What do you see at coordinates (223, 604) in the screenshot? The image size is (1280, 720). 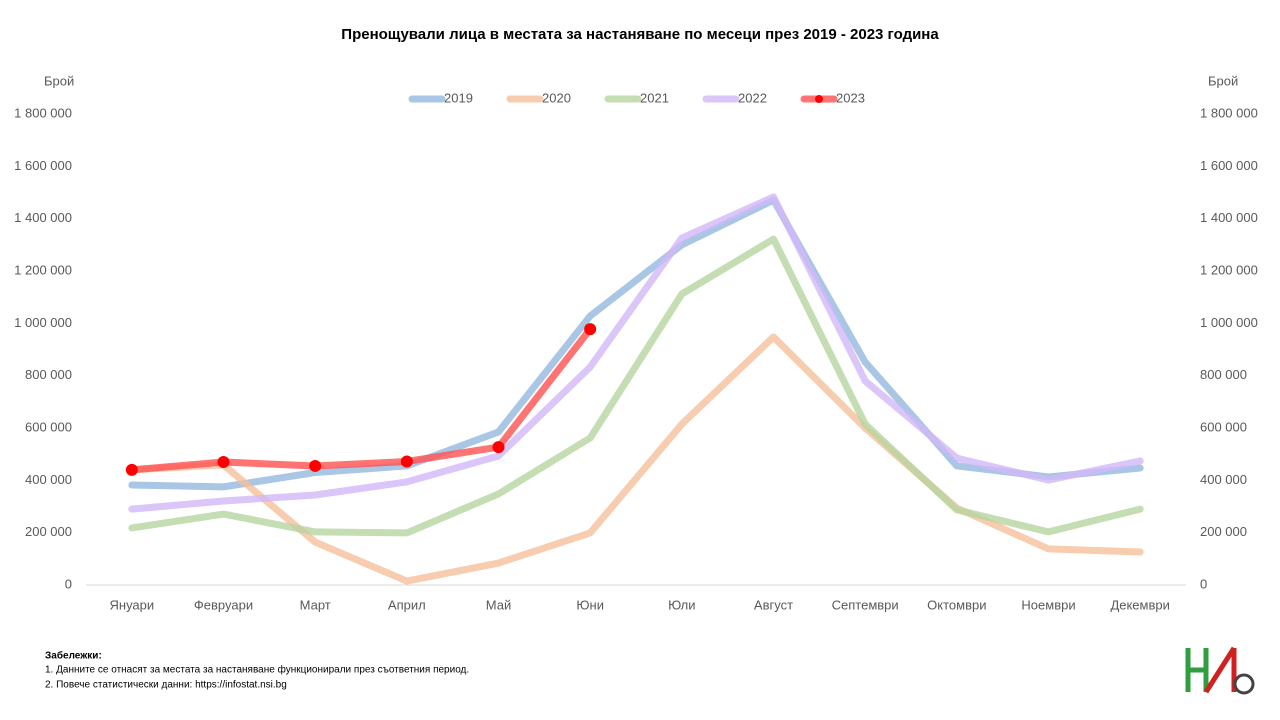 I see `x-tick-label: Февруари` at bounding box center [223, 604].